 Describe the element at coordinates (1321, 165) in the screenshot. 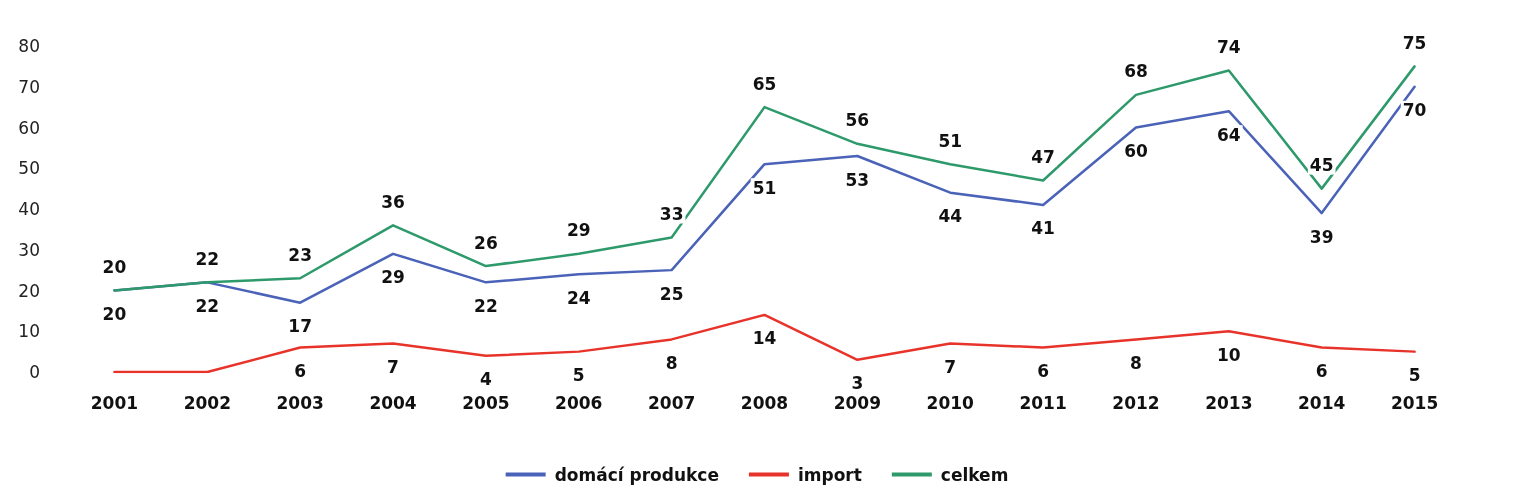

I see `data-label: 45` at that location.